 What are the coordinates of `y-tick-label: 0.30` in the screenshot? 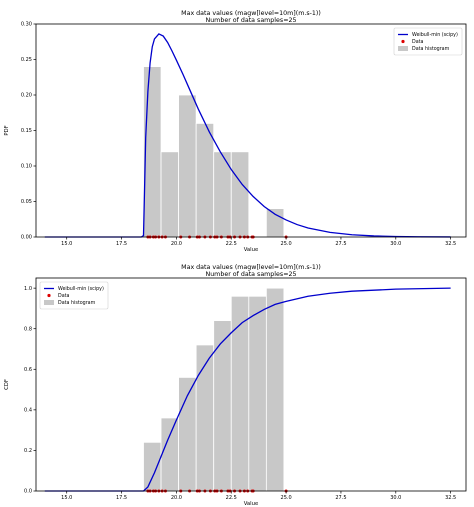 It's located at (26, 25).